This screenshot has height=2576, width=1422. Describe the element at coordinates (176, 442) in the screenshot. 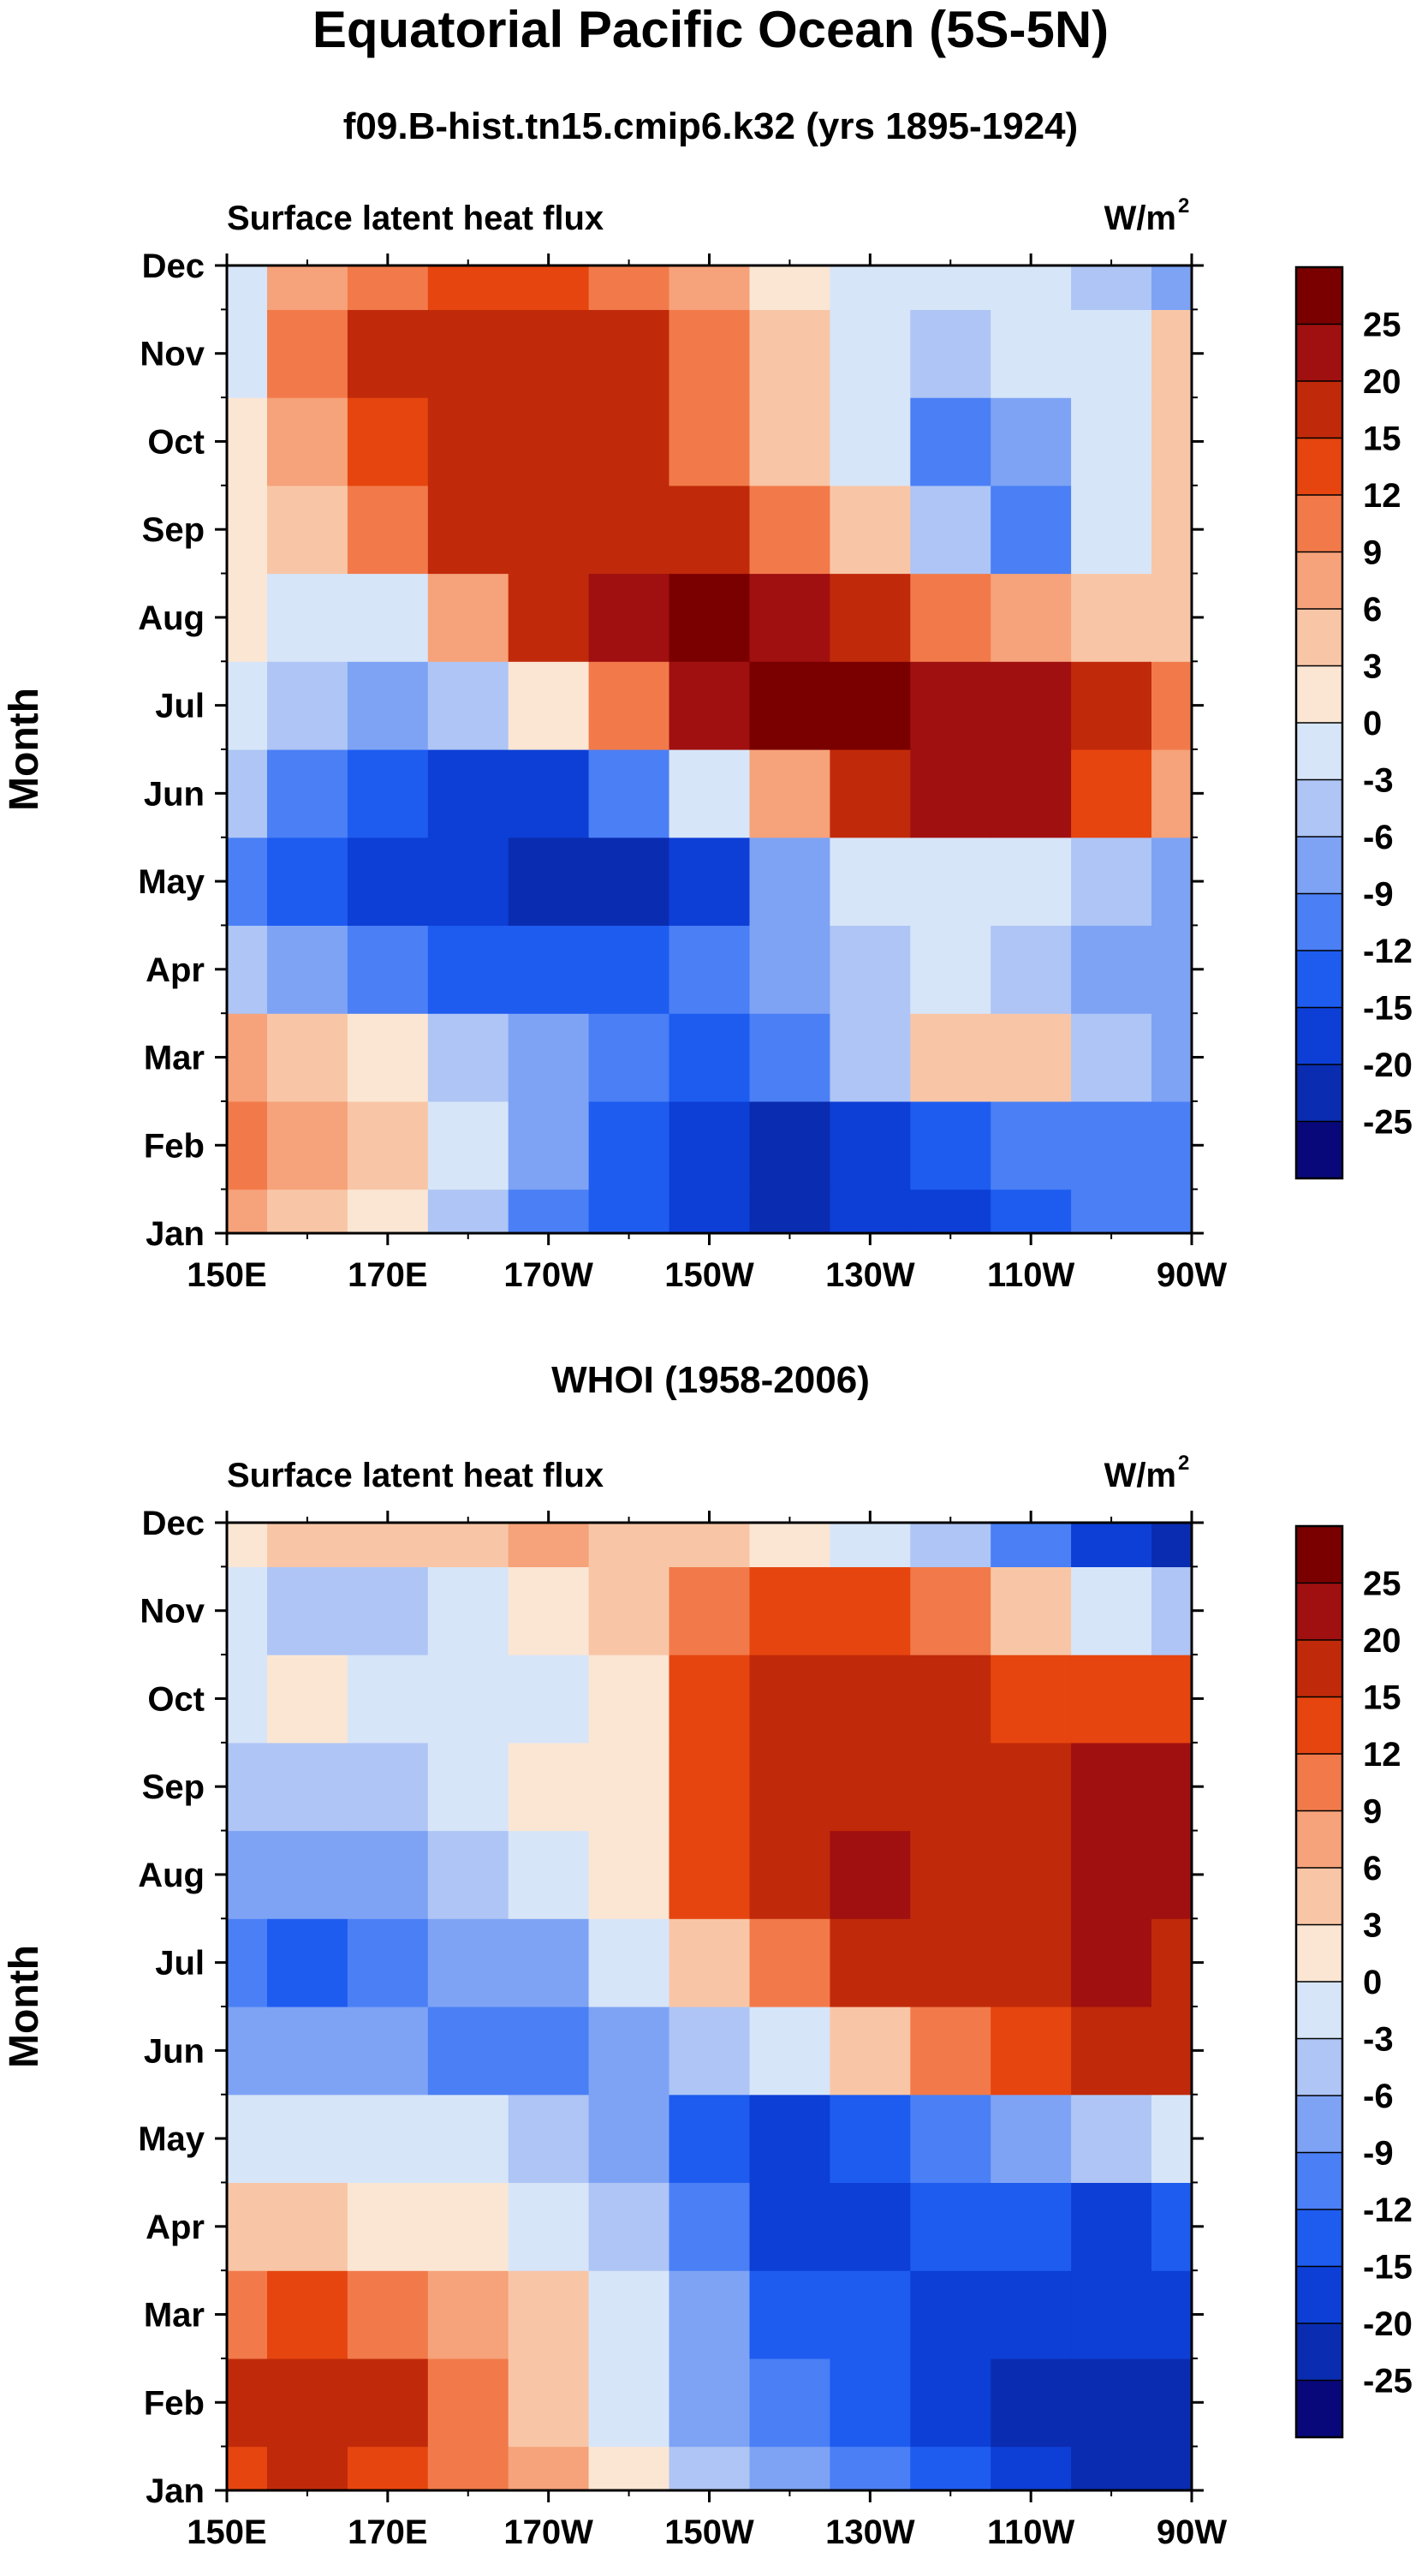

I see `y-tick-label: Oct` at that location.